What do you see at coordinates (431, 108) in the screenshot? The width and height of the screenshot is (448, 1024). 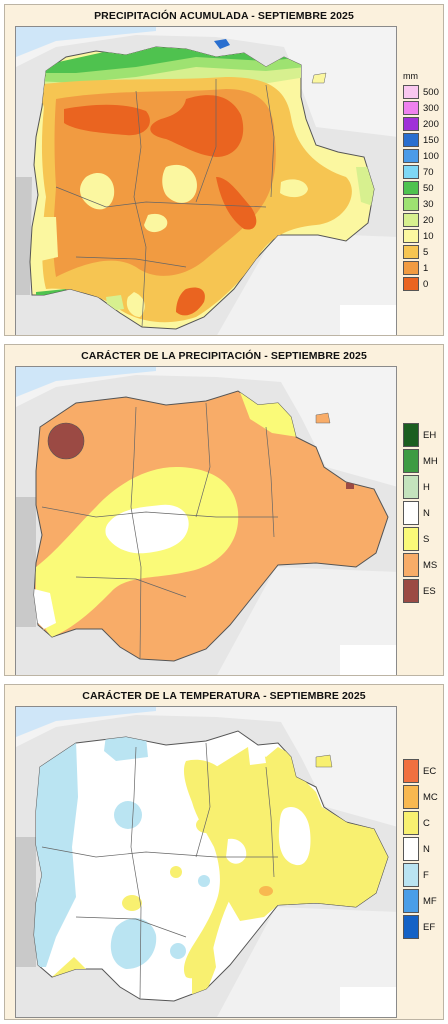 I see `legend-label: 300` at bounding box center [431, 108].